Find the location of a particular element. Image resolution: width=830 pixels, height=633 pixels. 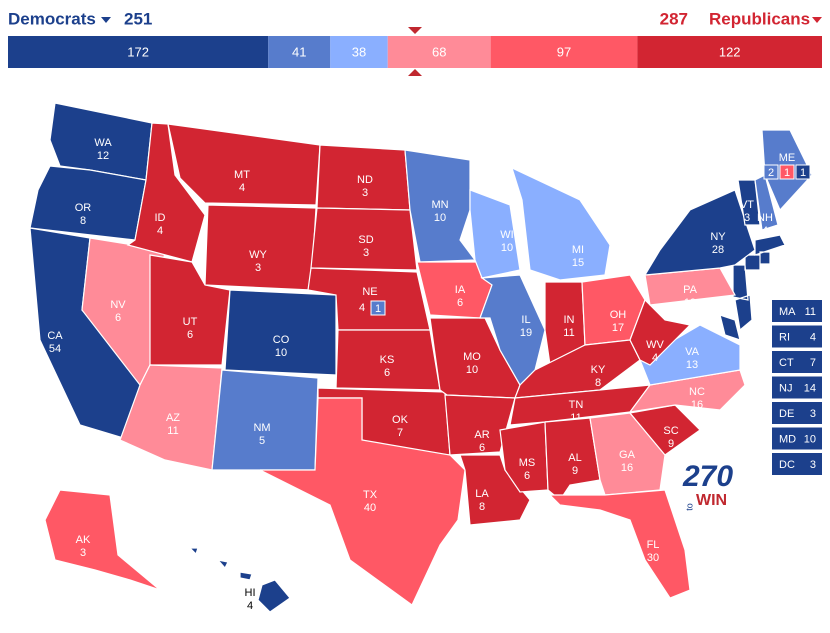

tally-bar: 172 41 38 68 97 122 is located at coordinates (415, 52).